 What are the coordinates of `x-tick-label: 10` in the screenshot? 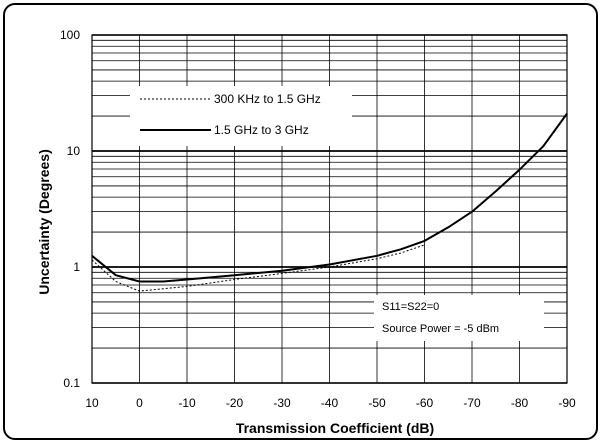 It's located at (92, 403).